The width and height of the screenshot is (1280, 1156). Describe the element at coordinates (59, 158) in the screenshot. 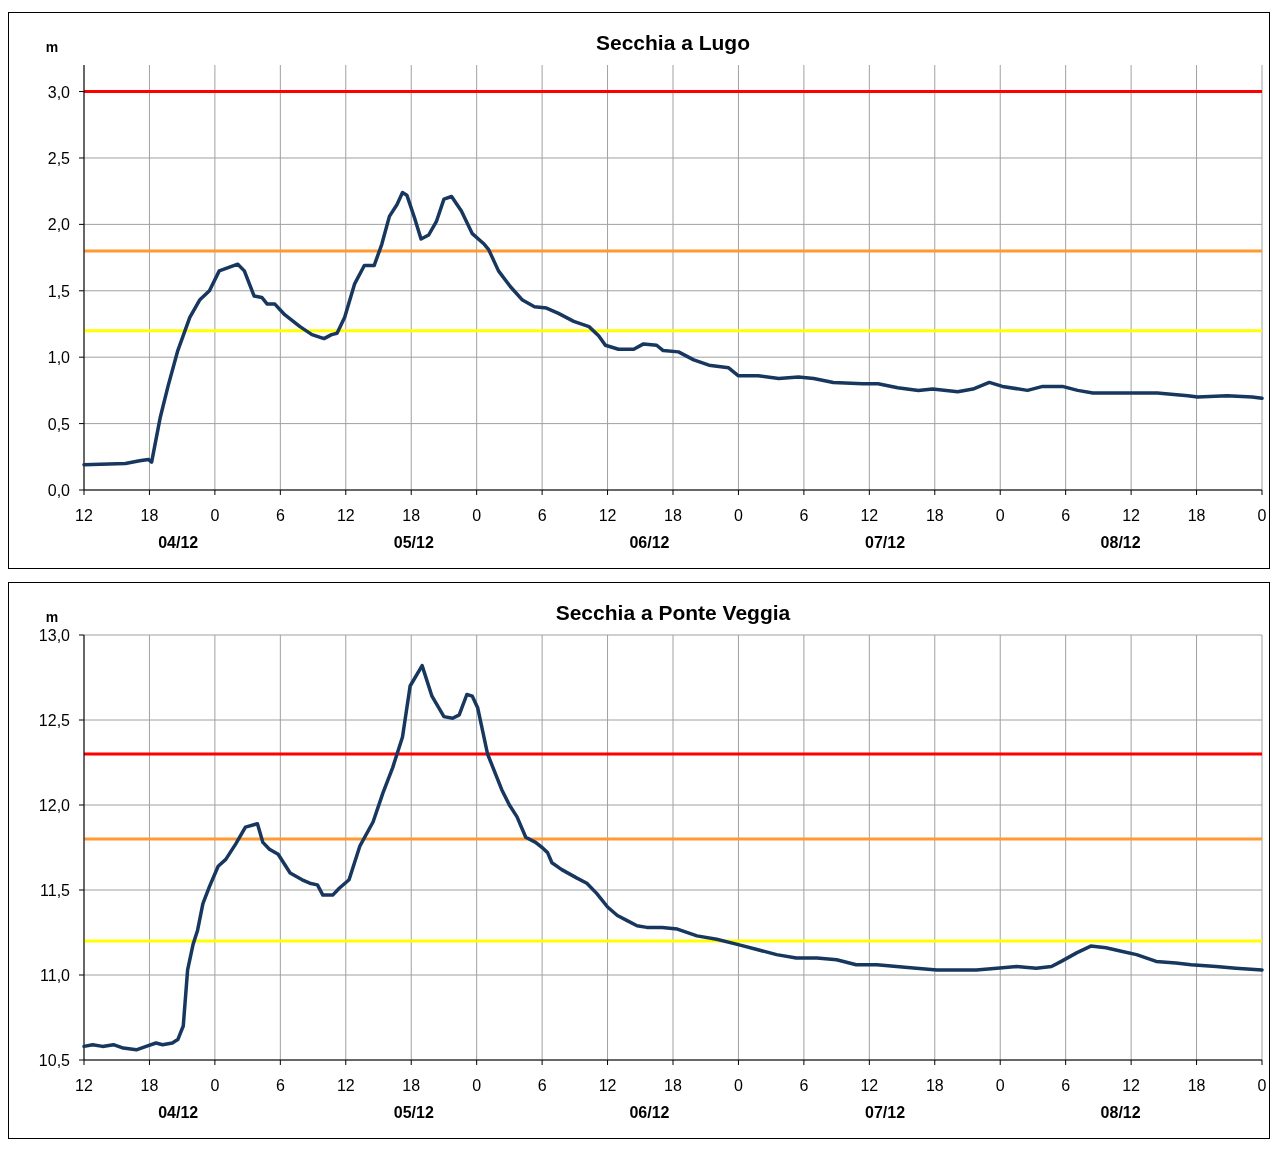

I see `y-tick-label: 2,5` at that location.